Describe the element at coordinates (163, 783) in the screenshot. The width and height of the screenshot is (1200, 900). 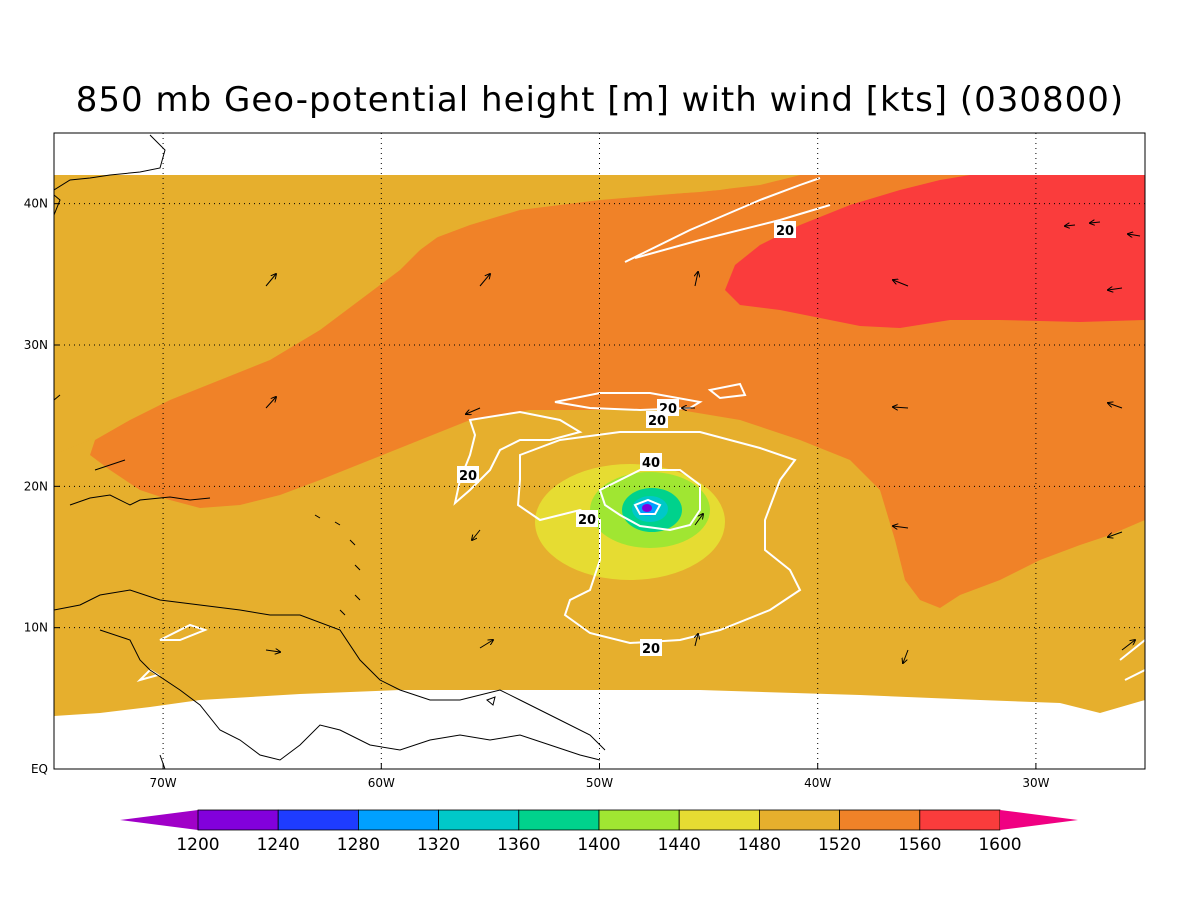
I see `lon-tick-label: 70W` at that location.